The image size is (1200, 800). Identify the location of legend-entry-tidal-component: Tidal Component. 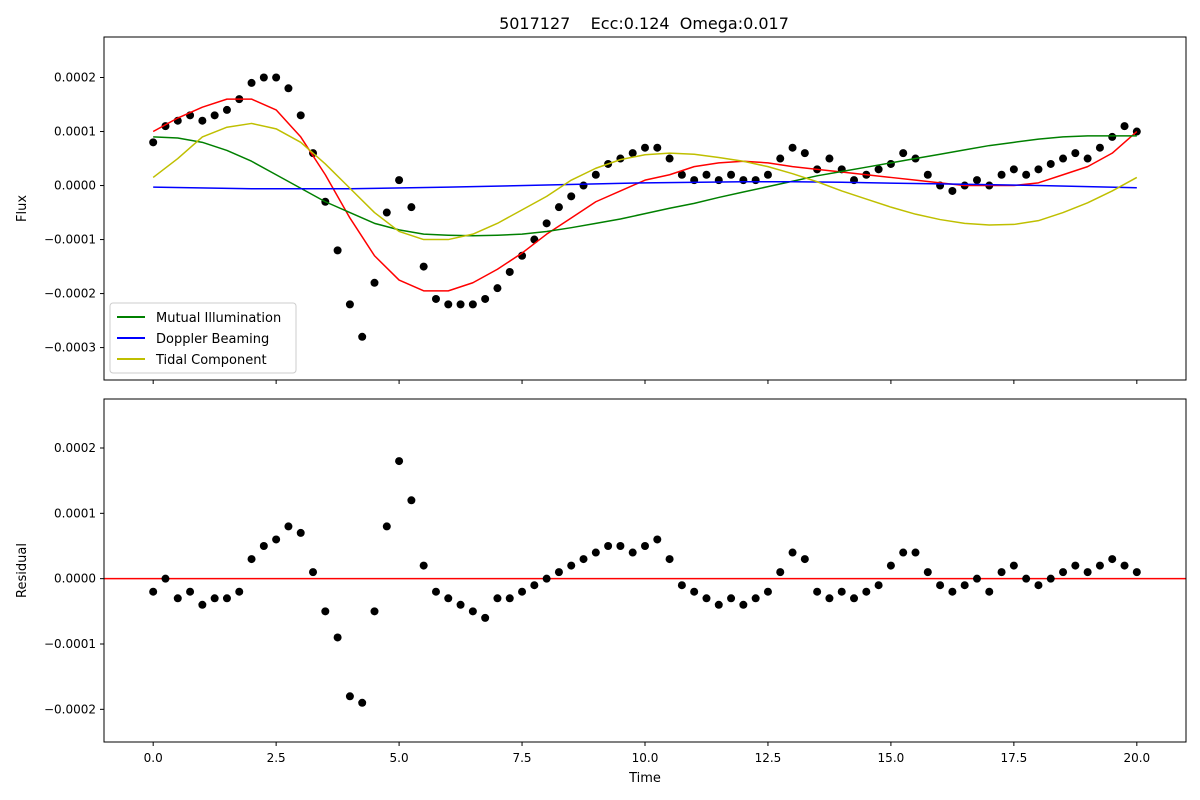
(192, 360).